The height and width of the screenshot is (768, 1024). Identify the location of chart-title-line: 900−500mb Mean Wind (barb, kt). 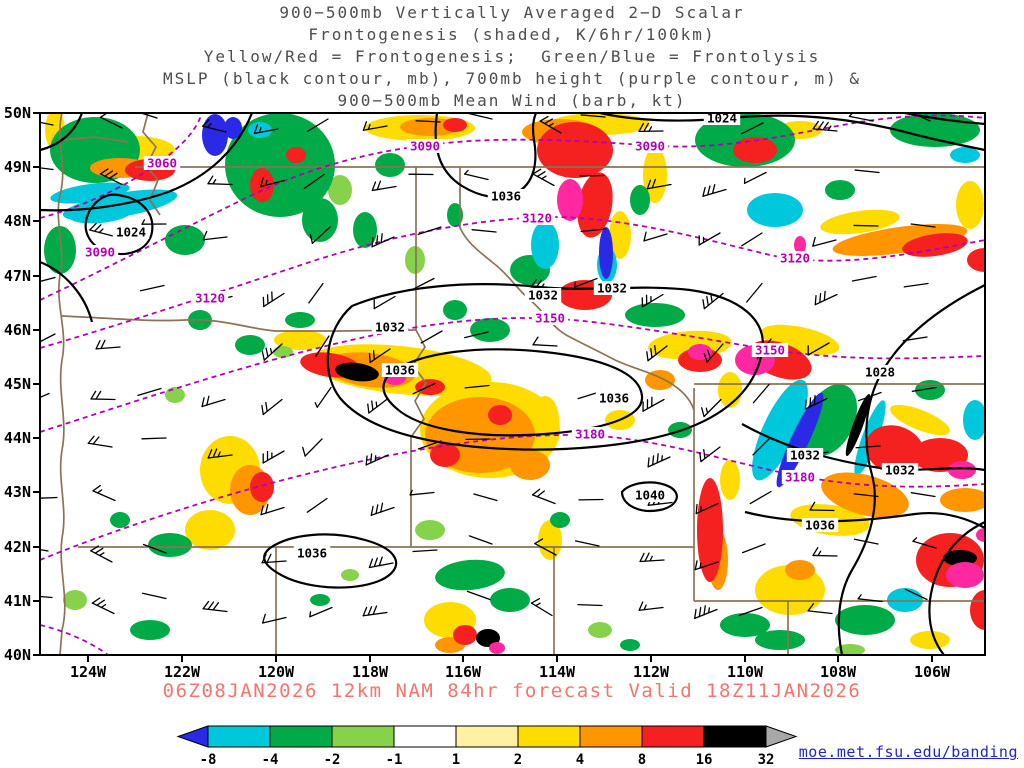
(512, 100).